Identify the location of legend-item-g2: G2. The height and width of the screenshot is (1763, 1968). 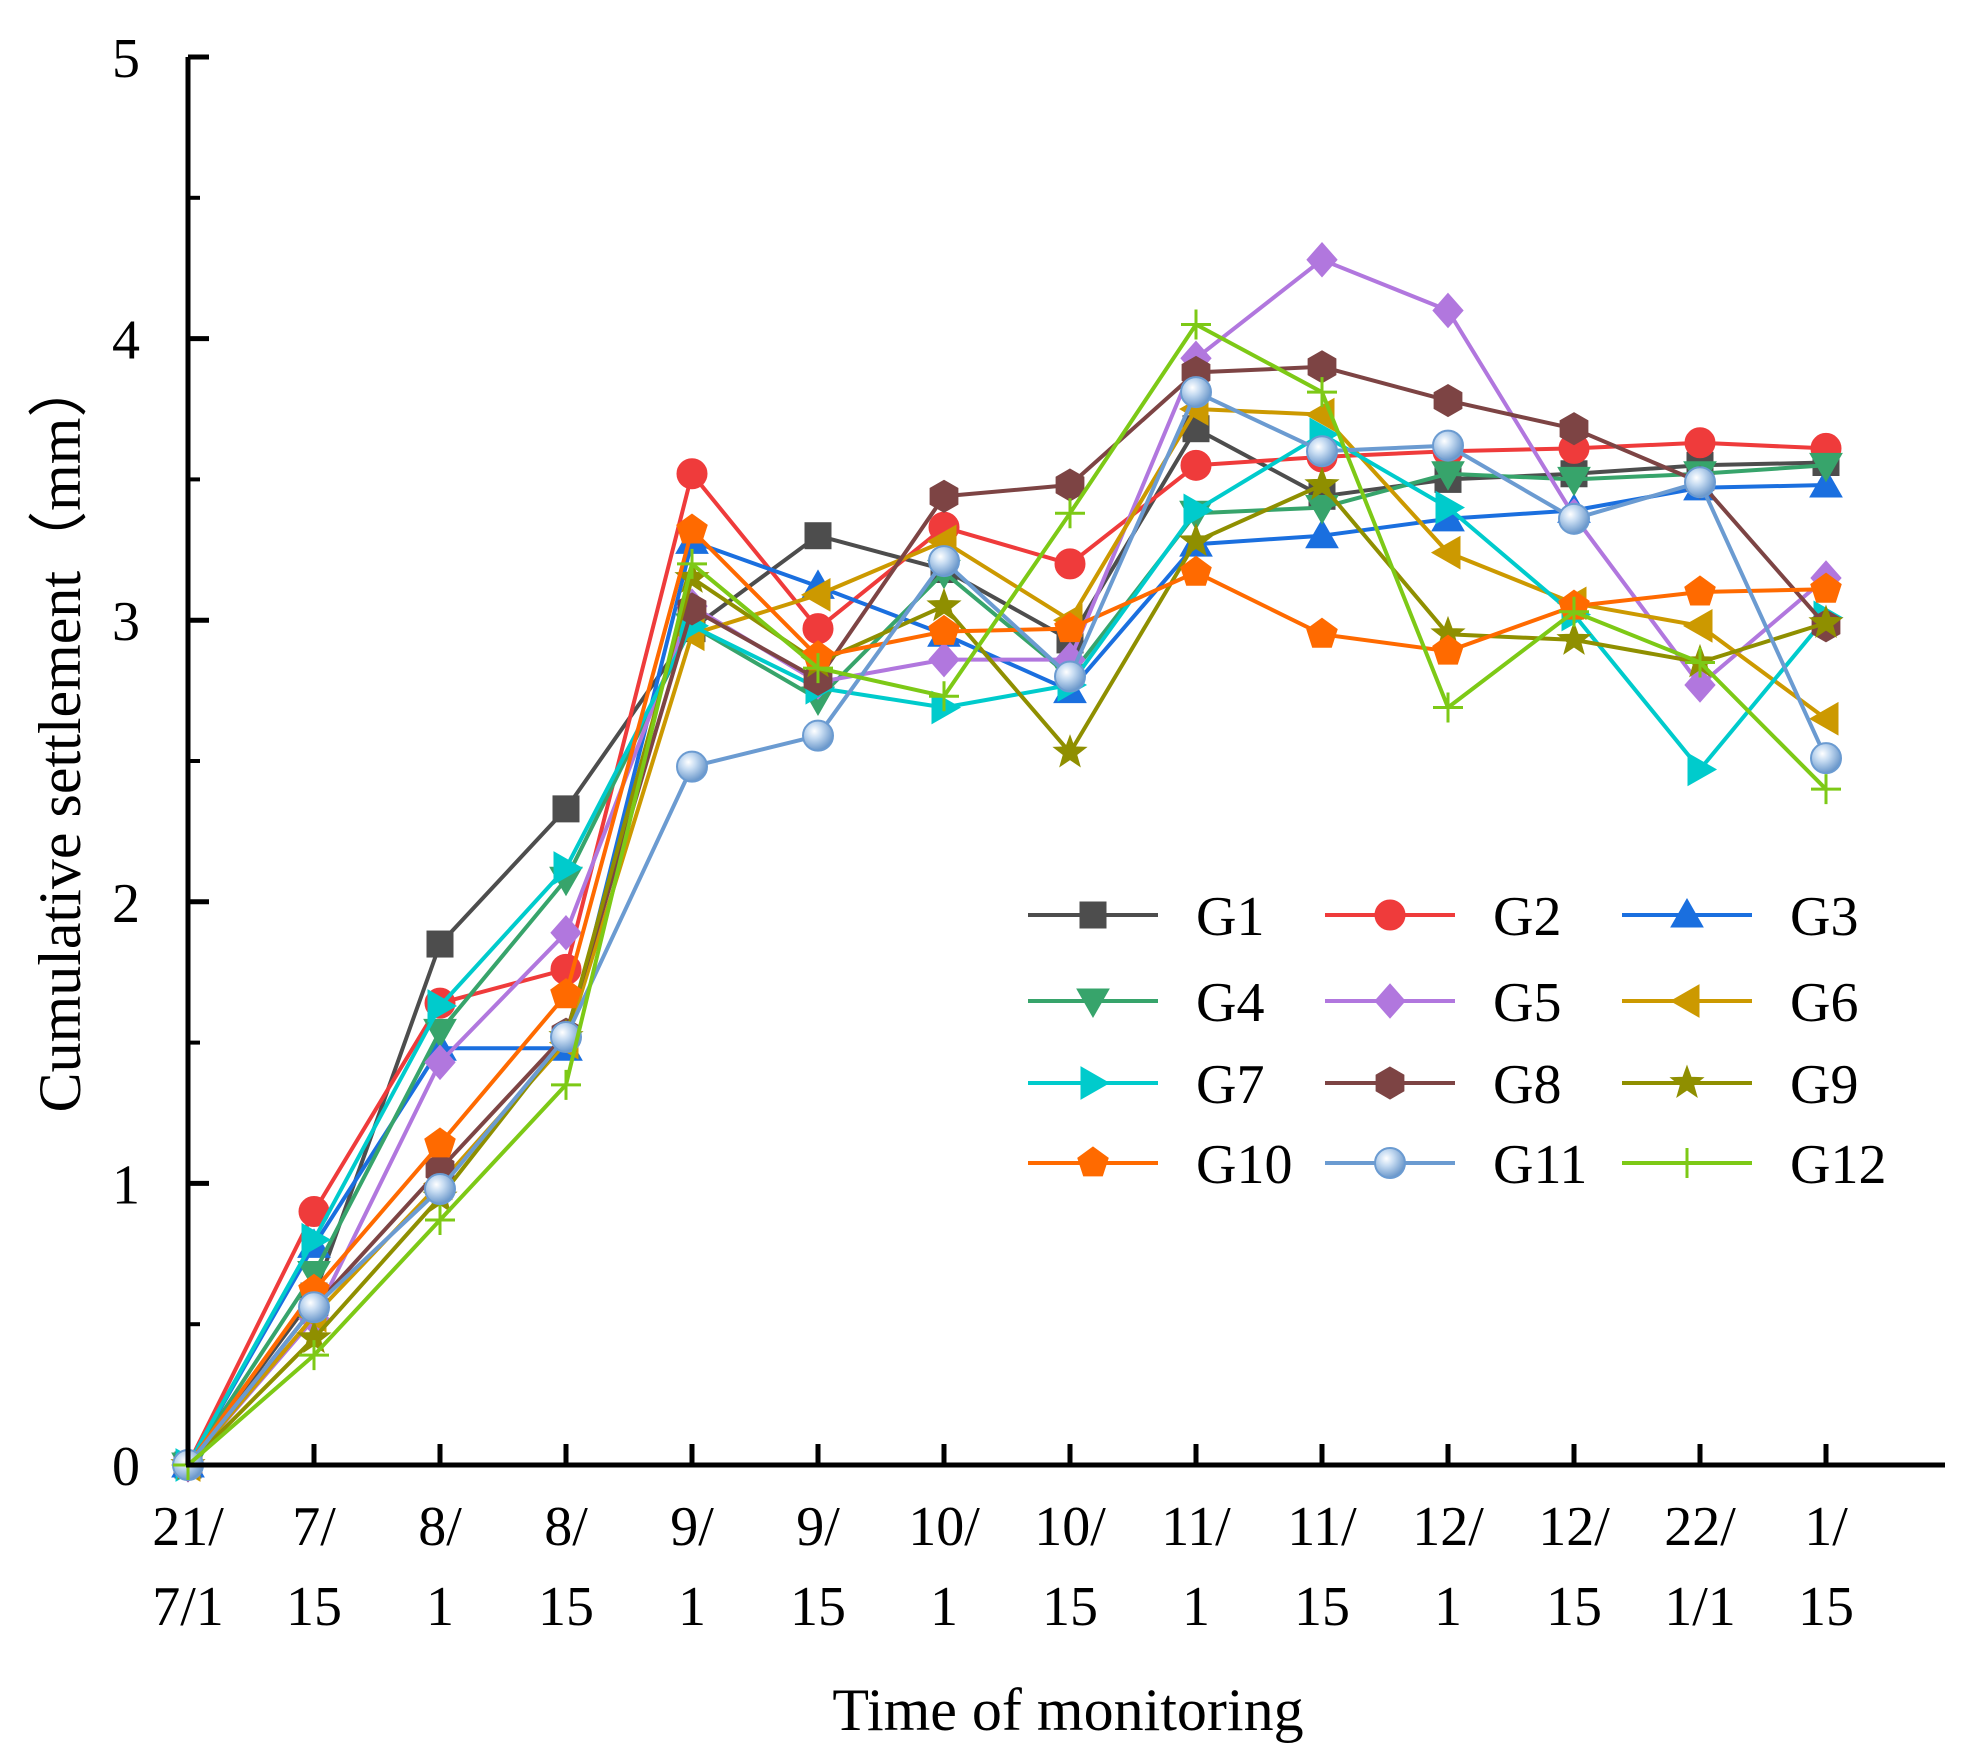
(1443, 917).